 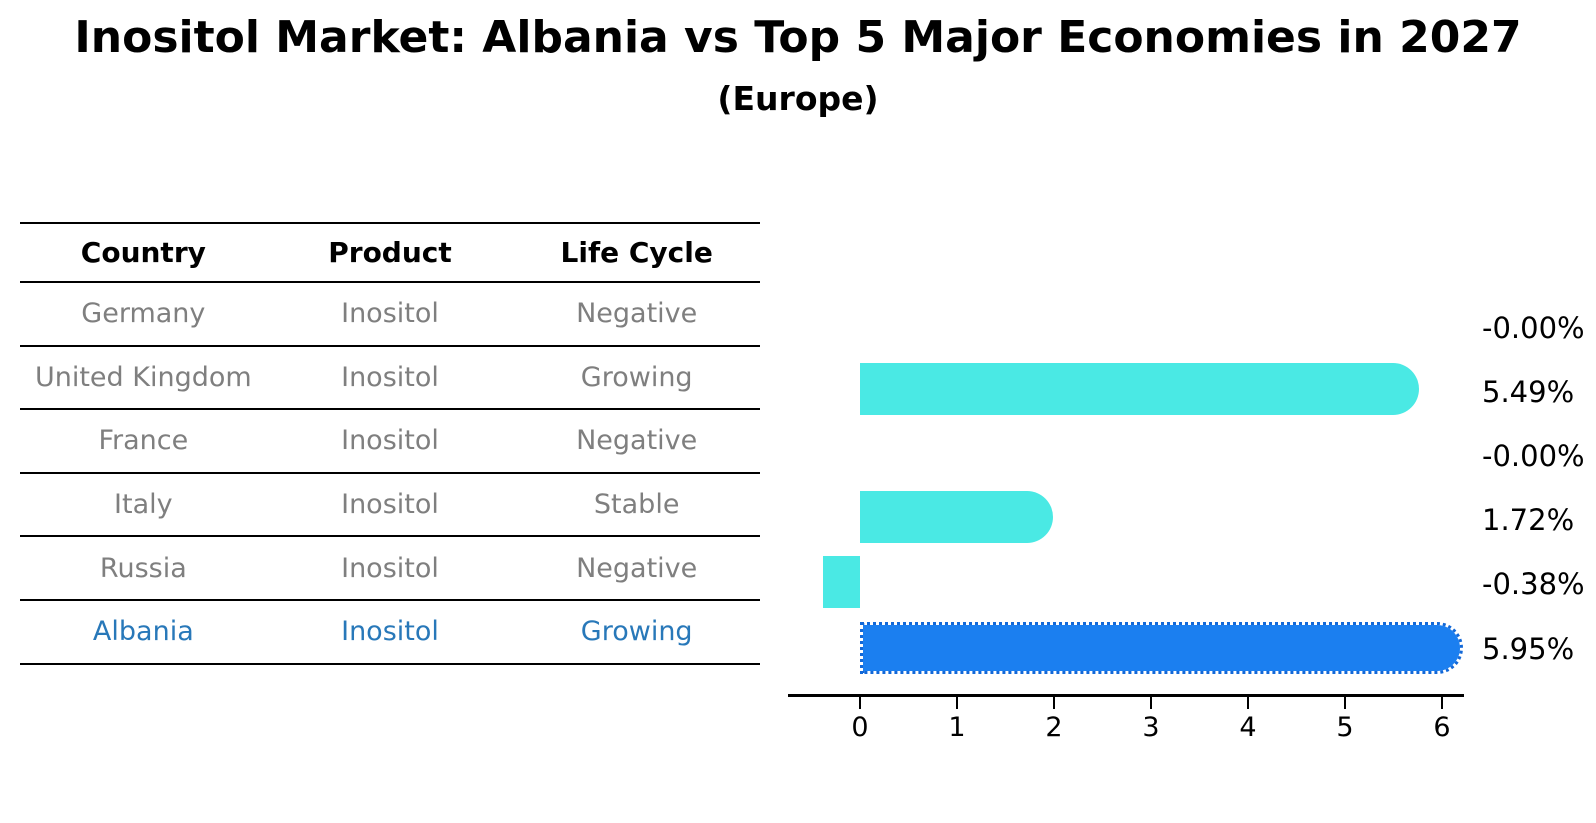 I want to click on value-label-united-kingdom: 5.49%, so click(x=1528, y=392).